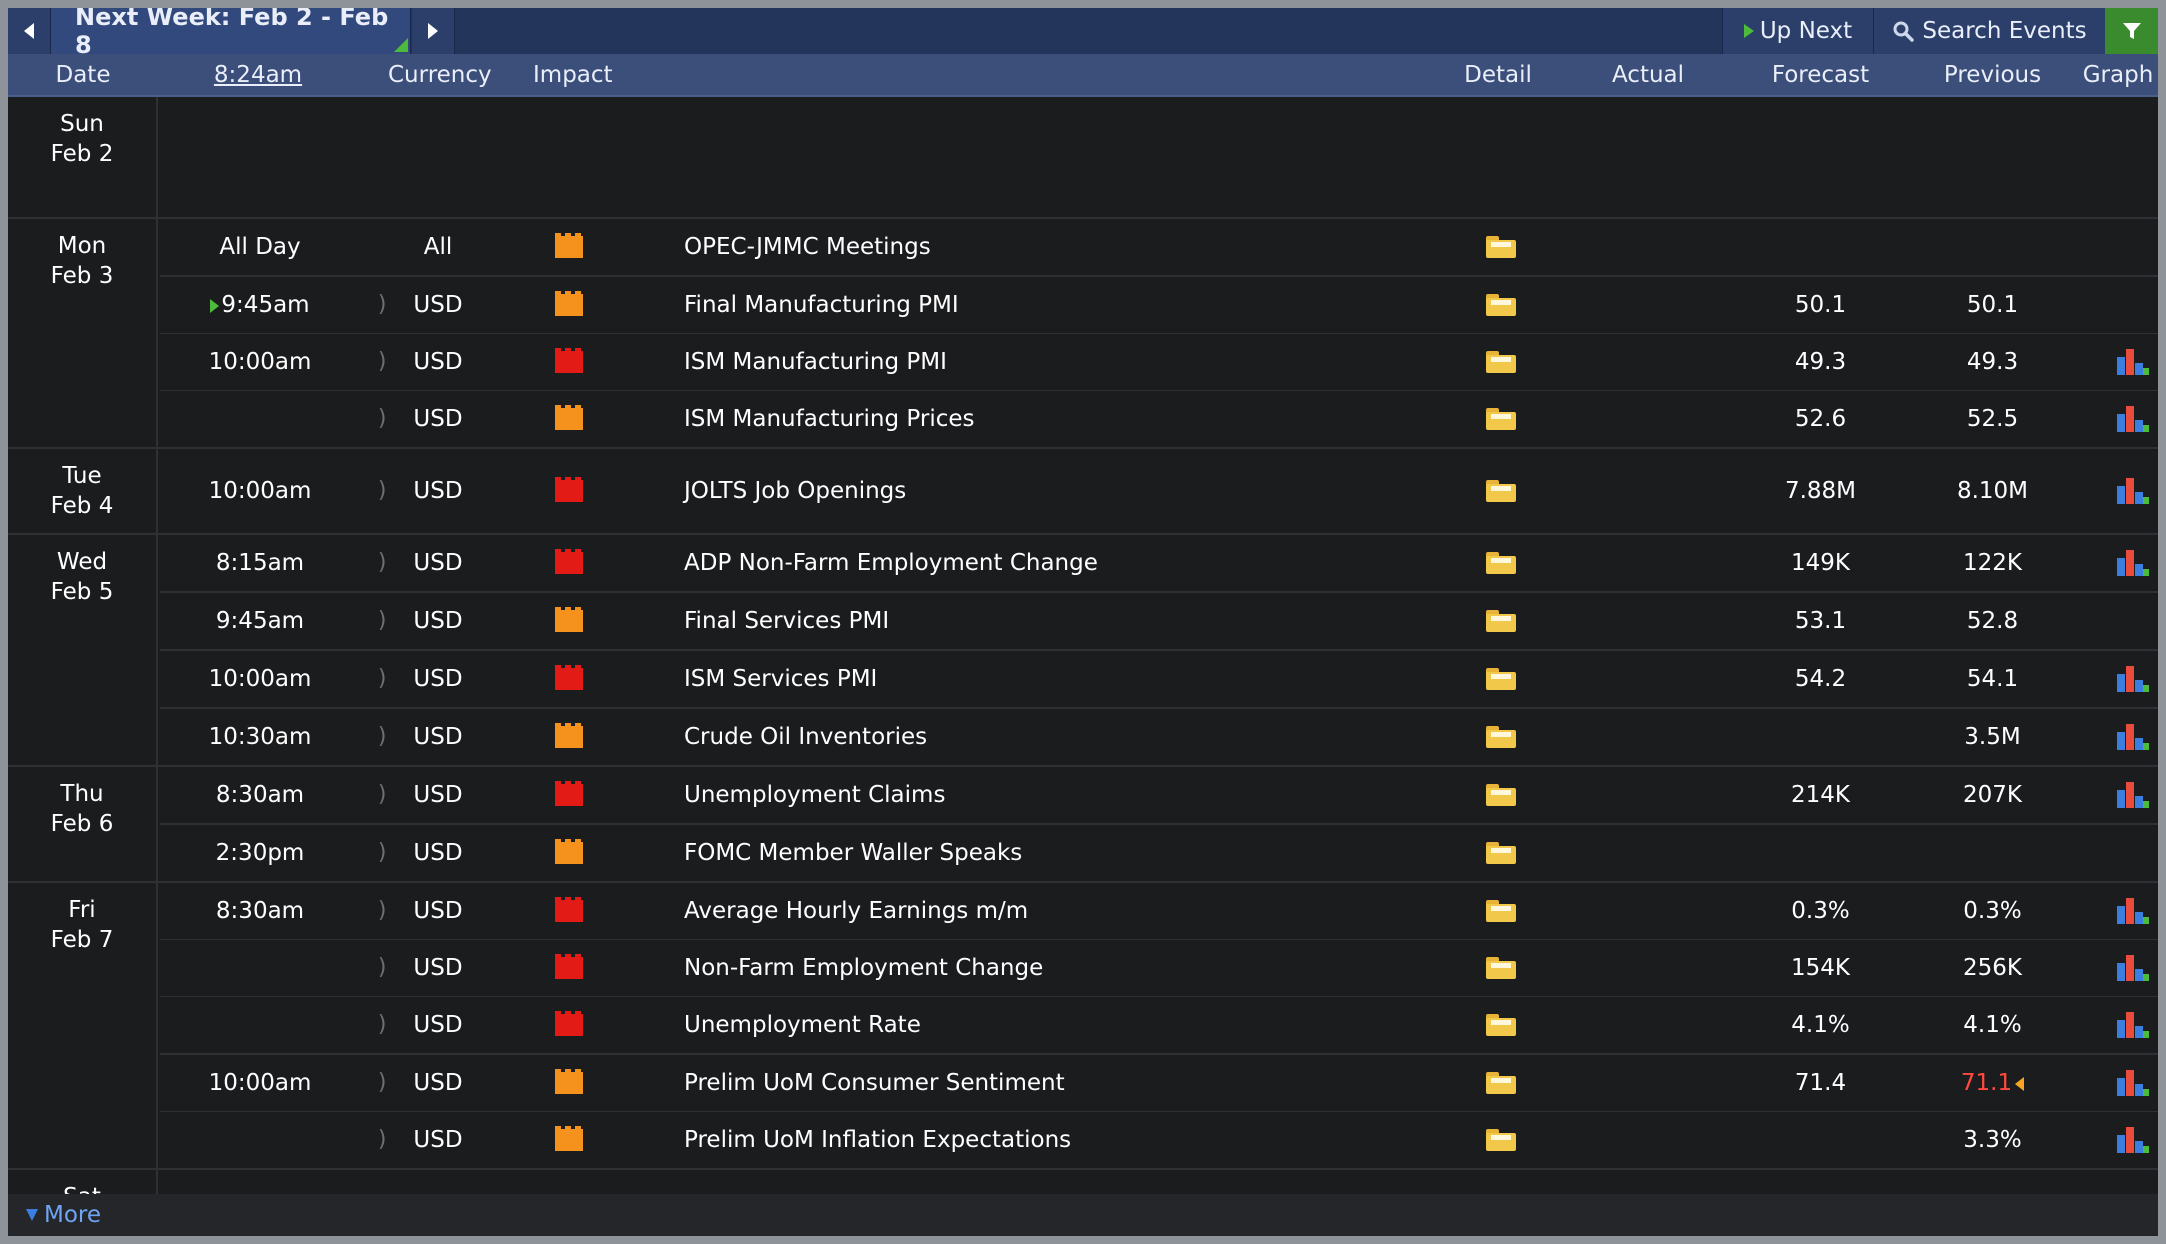 This screenshot has height=1244, width=2166. Describe the element at coordinates (795, 491) in the screenshot. I see `event-title: JOLTS Job Openings` at that location.